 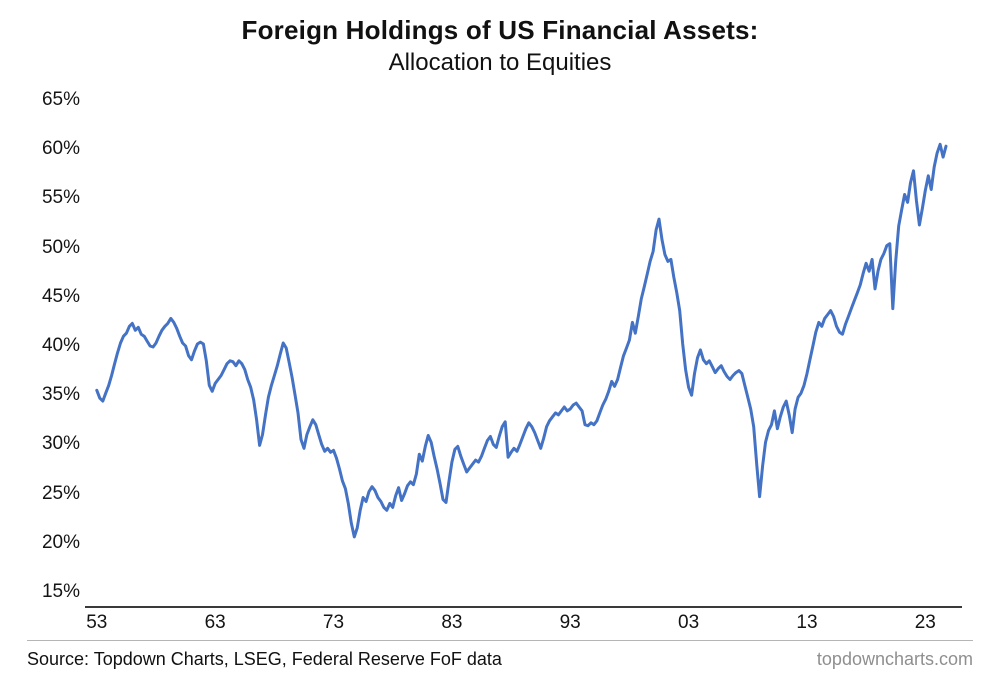 What do you see at coordinates (60, 542) in the screenshot?
I see `y-tick-label: 20%` at bounding box center [60, 542].